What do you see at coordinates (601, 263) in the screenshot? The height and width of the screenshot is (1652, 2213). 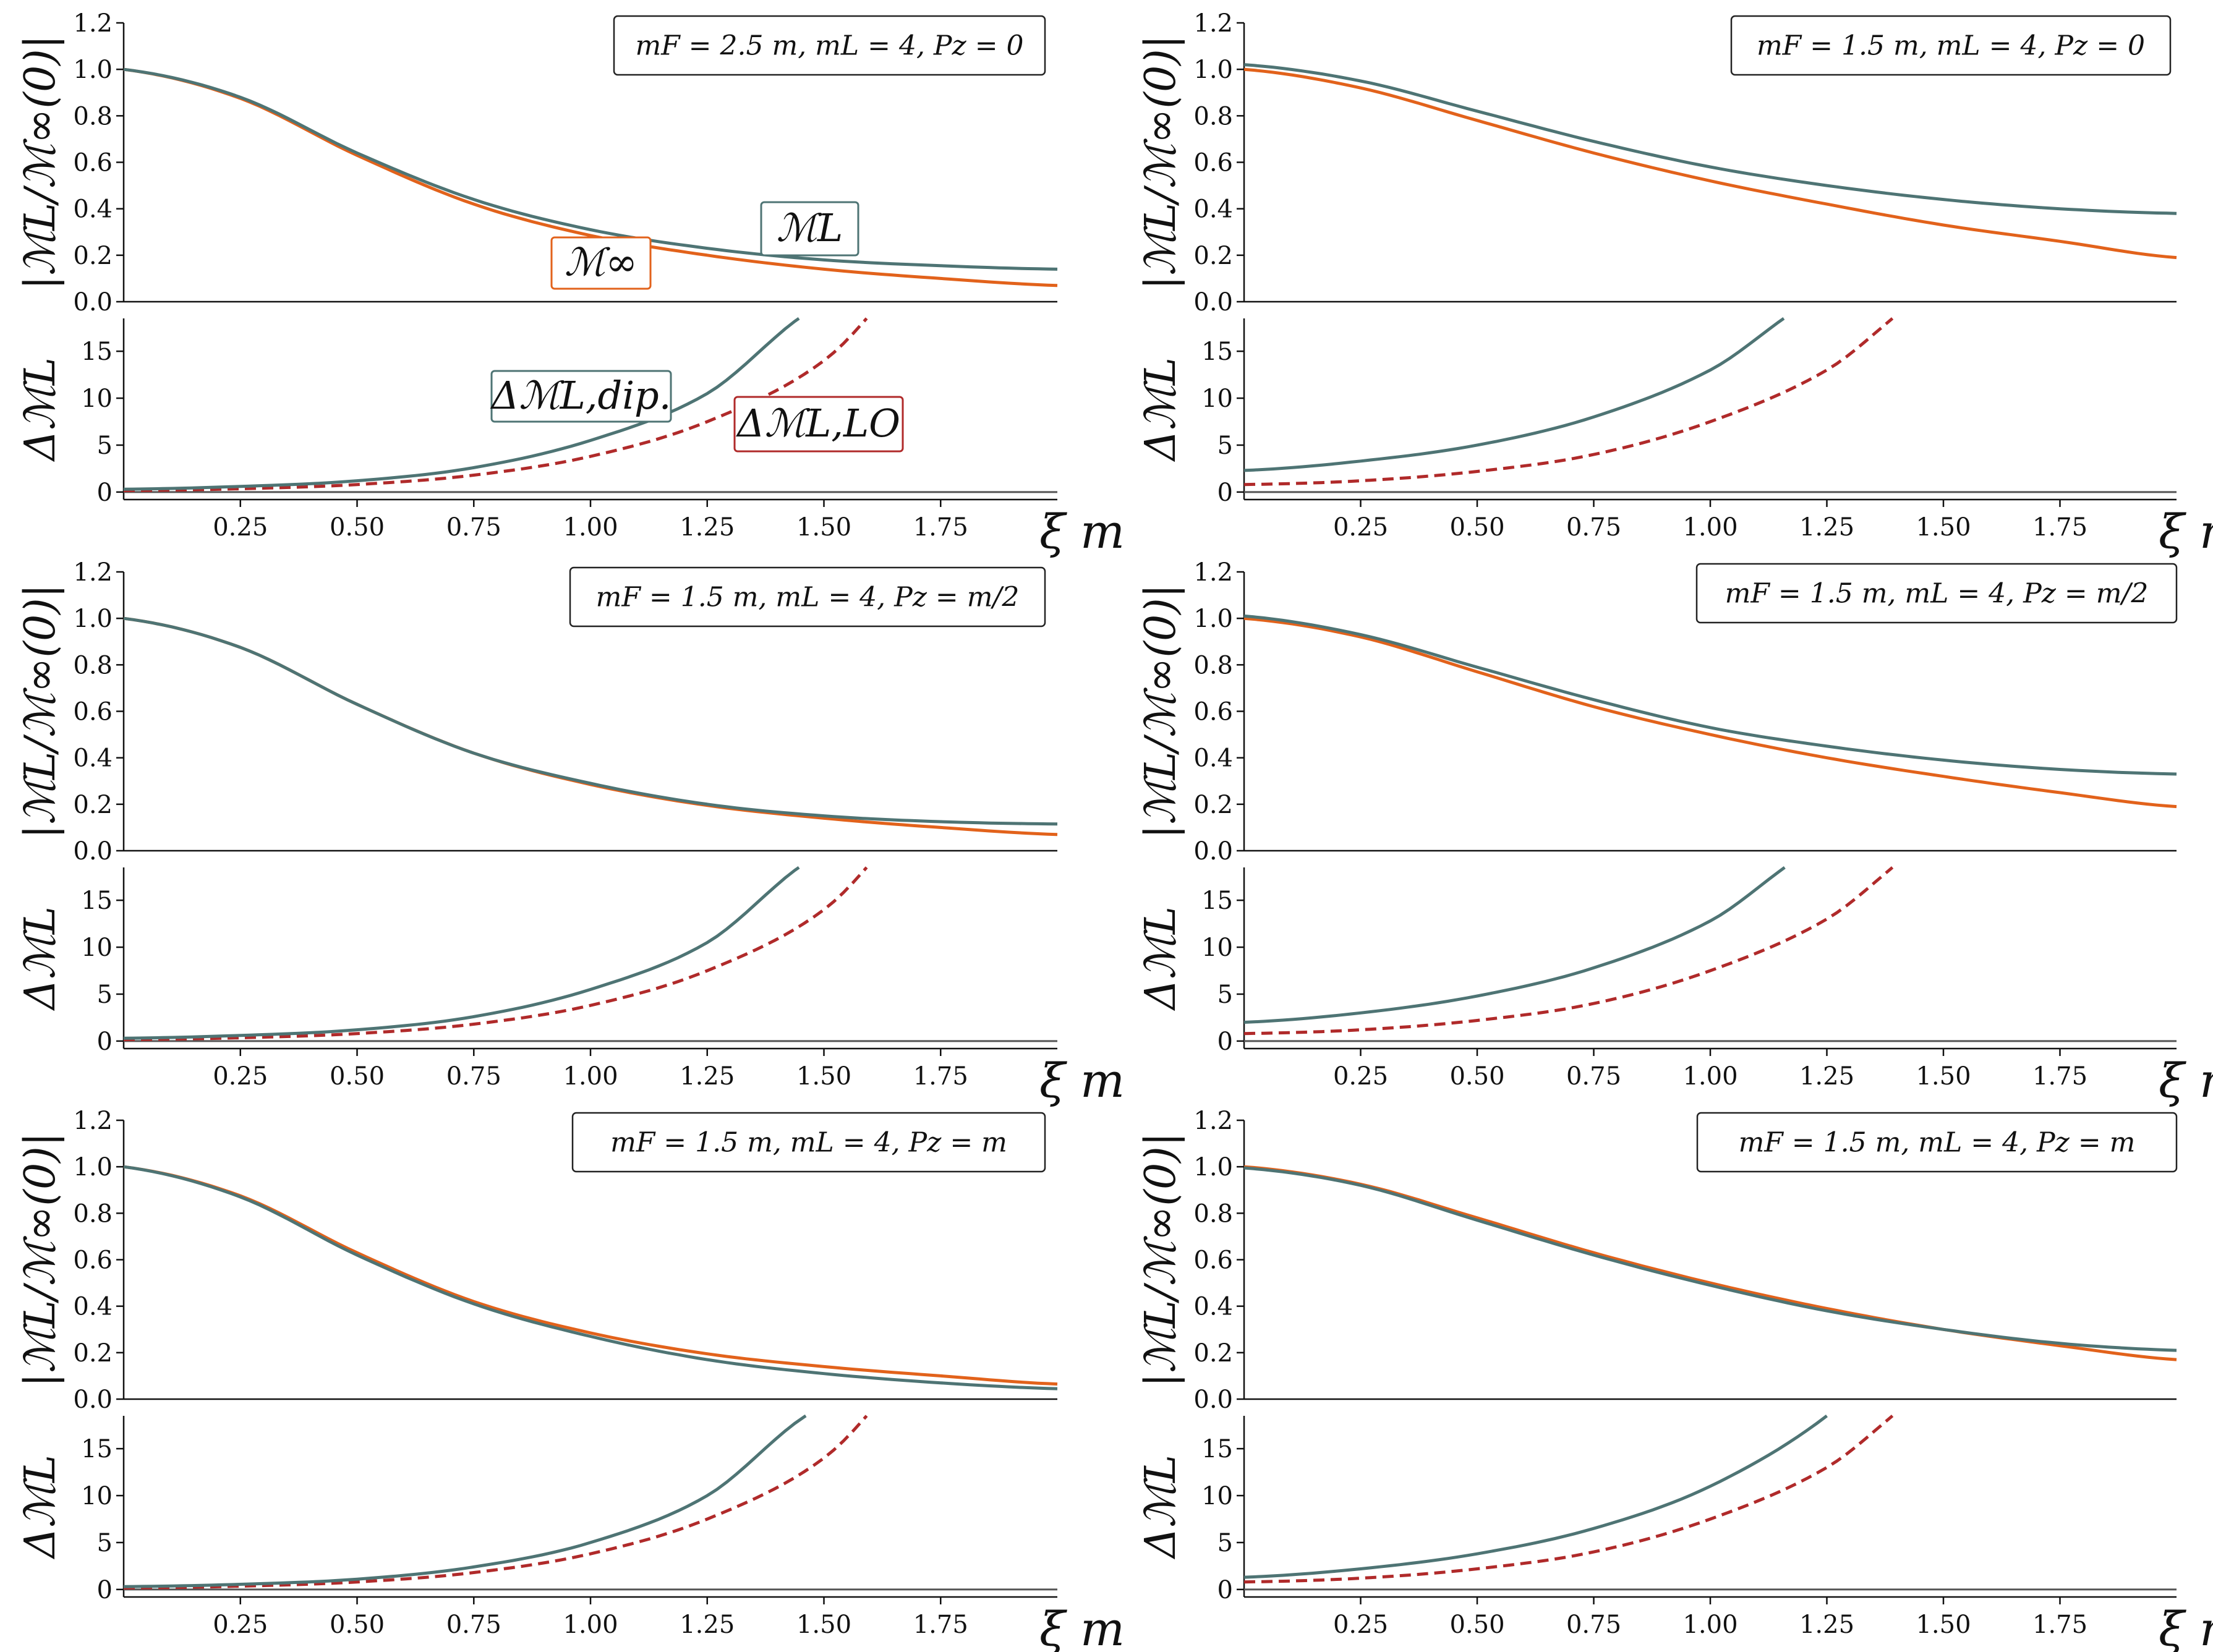 I see `legend-M-infinity-box` at bounding box center [601, 263].